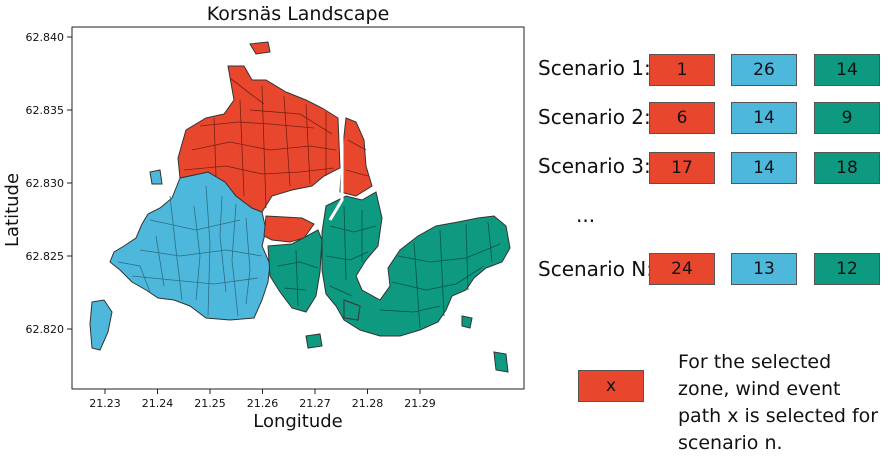 The width and height of the screenshot is (890, 457). Describe the element at coordinates (594, 166) in the screenshot. I see `scenario-3-label: Scenario 3:` at that location.